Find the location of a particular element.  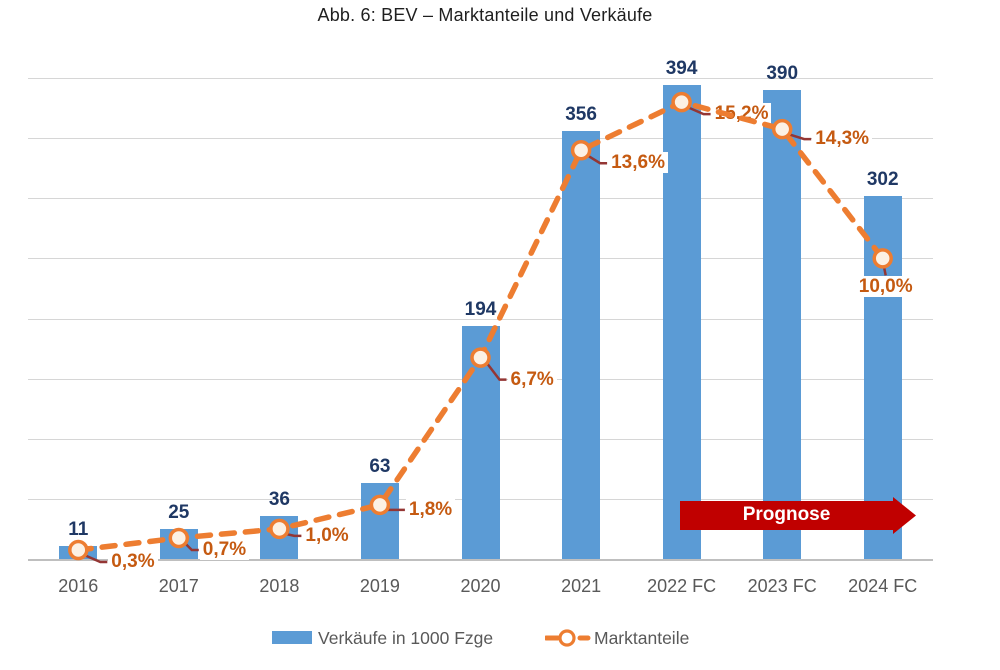

bar-2022 FC is located at coordinates (681, 322).